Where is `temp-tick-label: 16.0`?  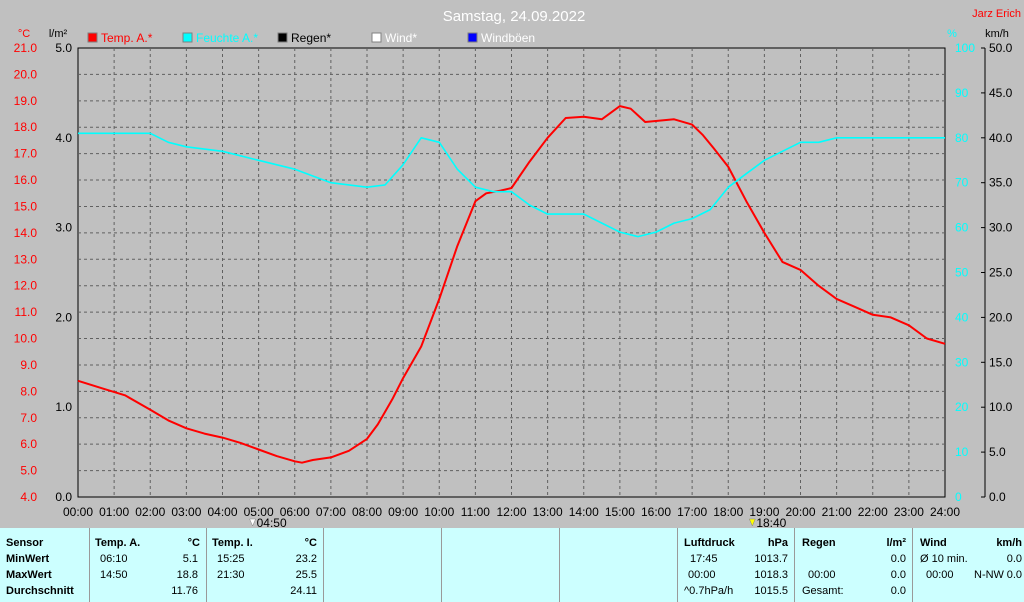 temp-tick-label: 16.0 is located at coordinates (26, 180).